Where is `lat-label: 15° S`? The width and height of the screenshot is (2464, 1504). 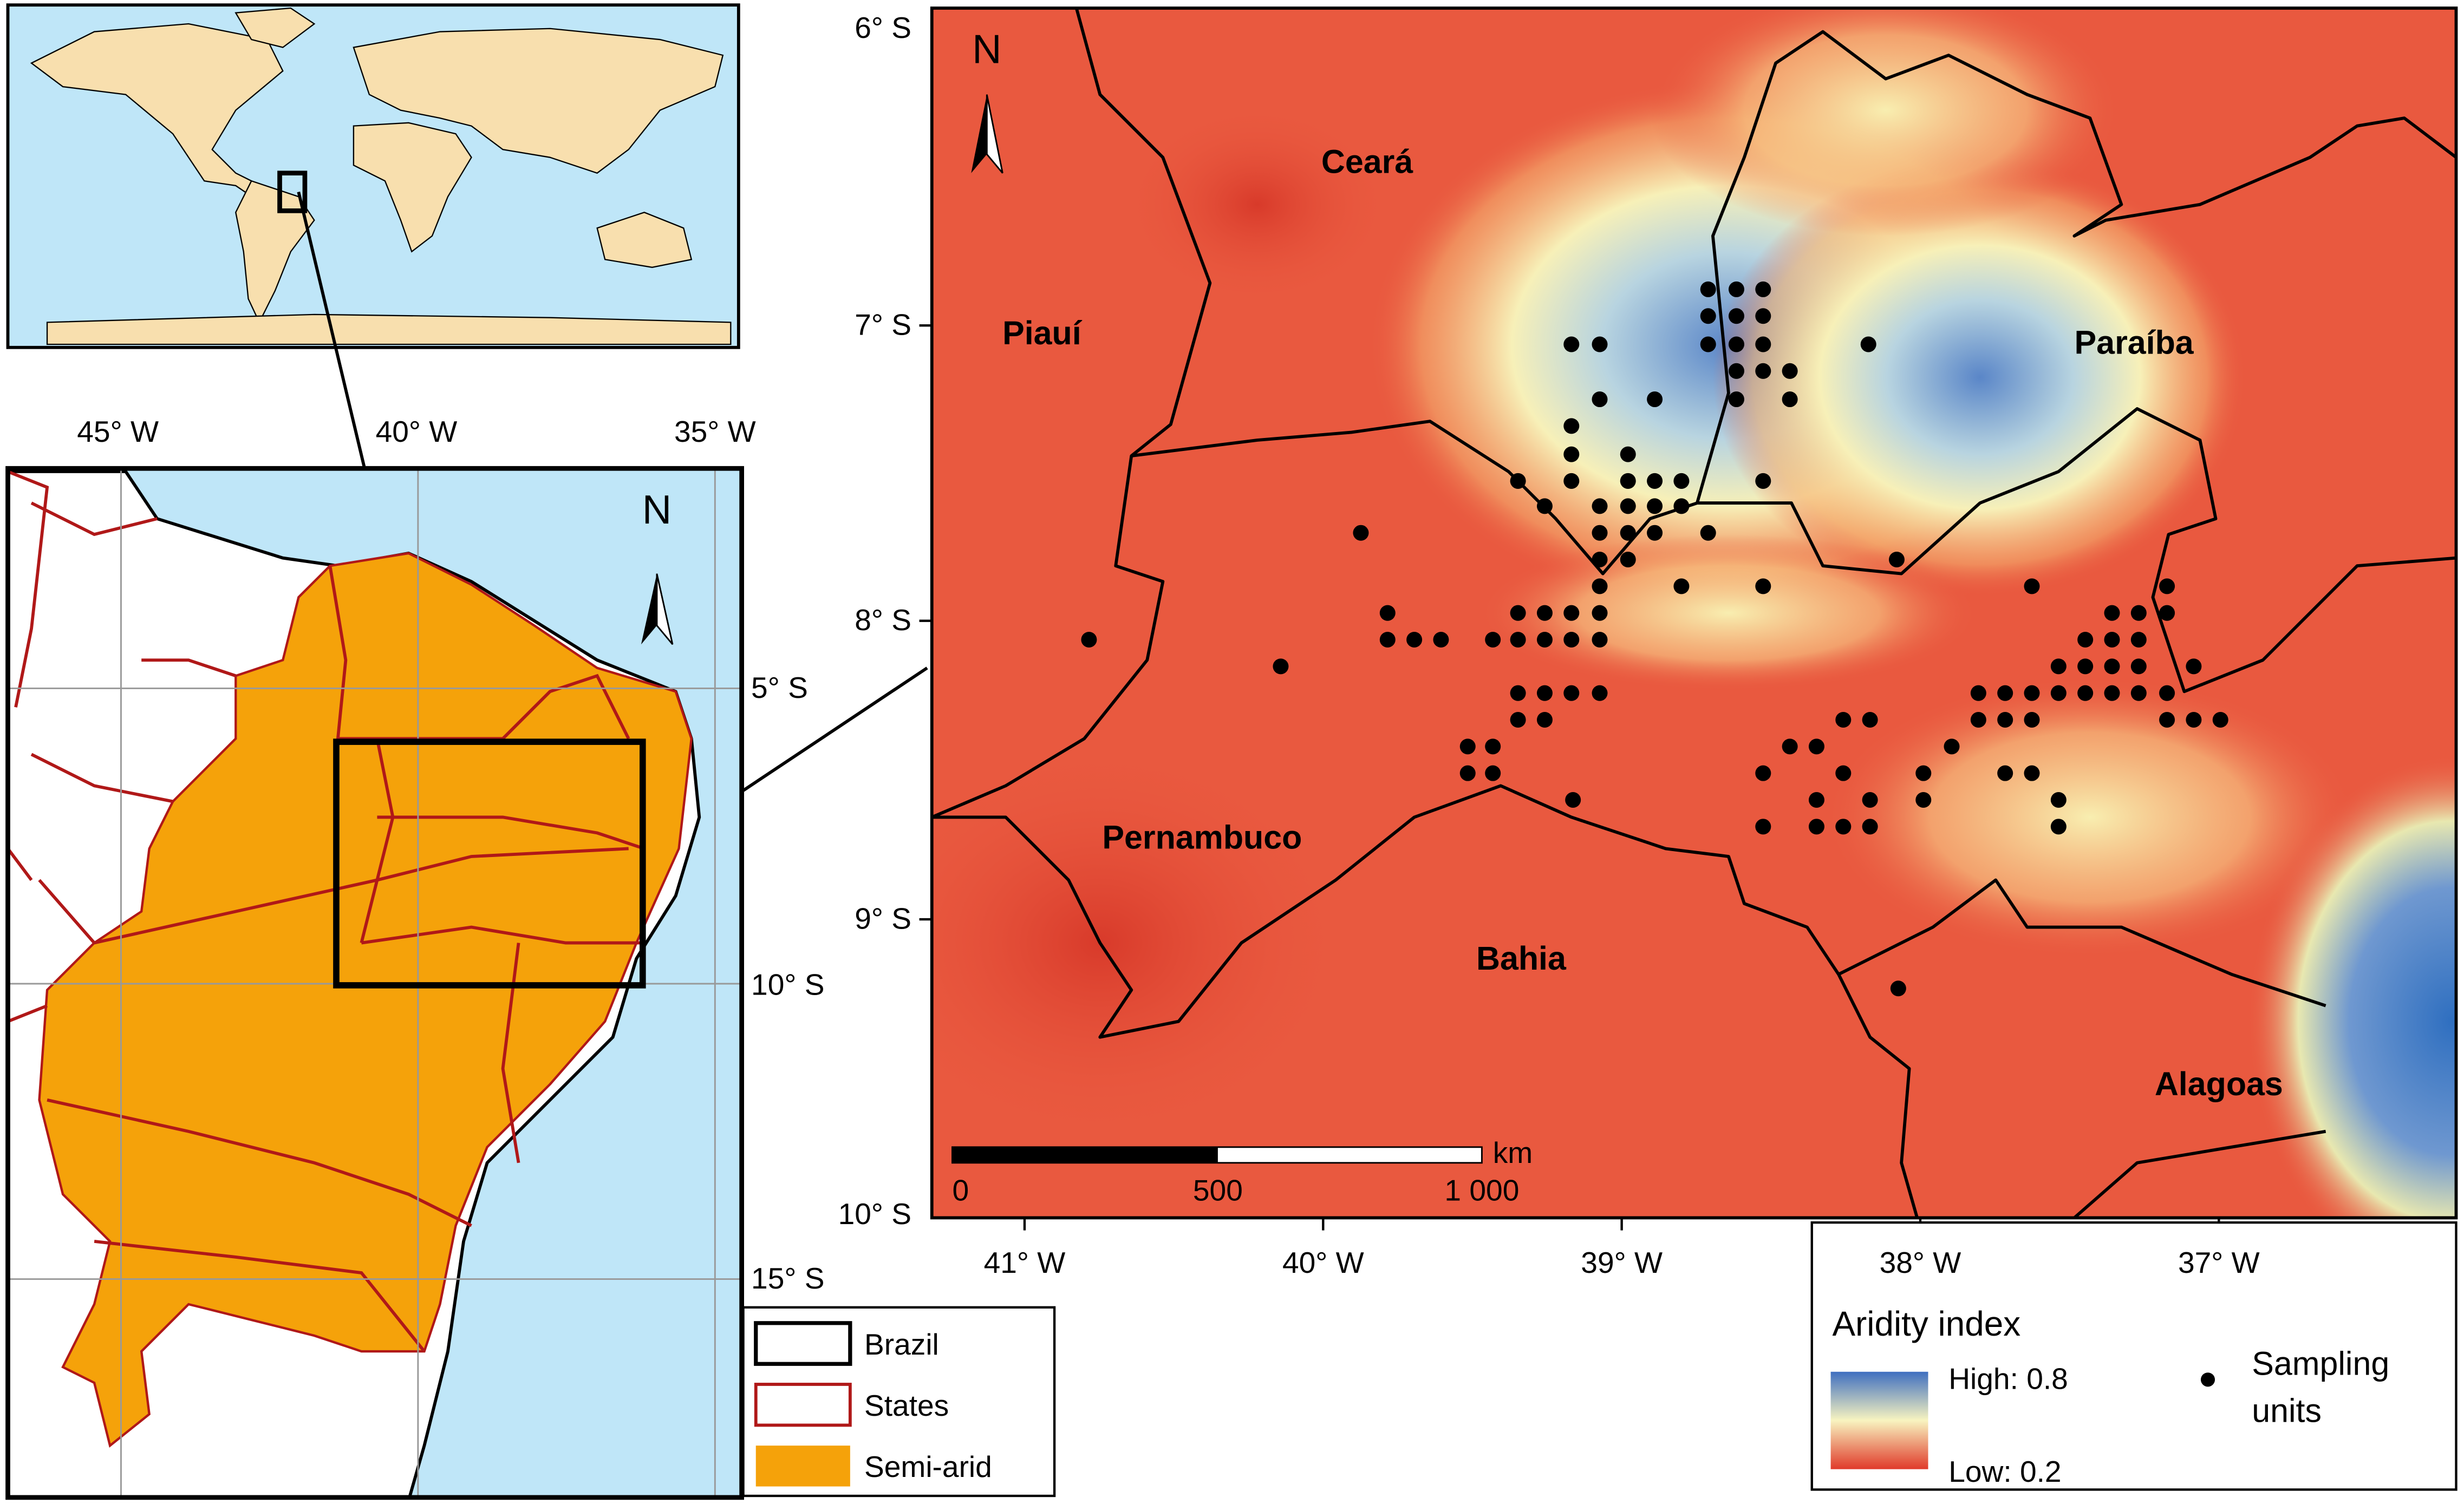 lat-label: 15° S is located at coordinates (787, 1278).